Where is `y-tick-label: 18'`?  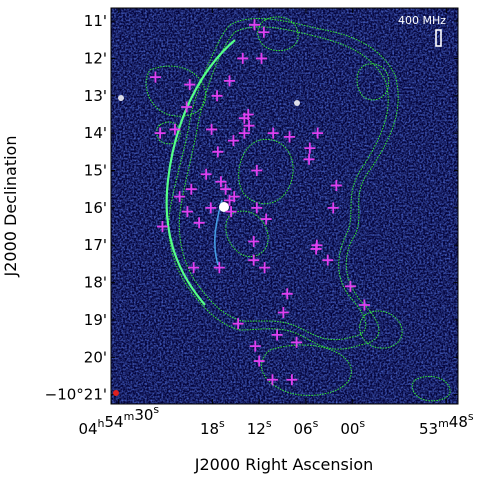 y-tick-label: 18' is located at coordinates (95, 283).